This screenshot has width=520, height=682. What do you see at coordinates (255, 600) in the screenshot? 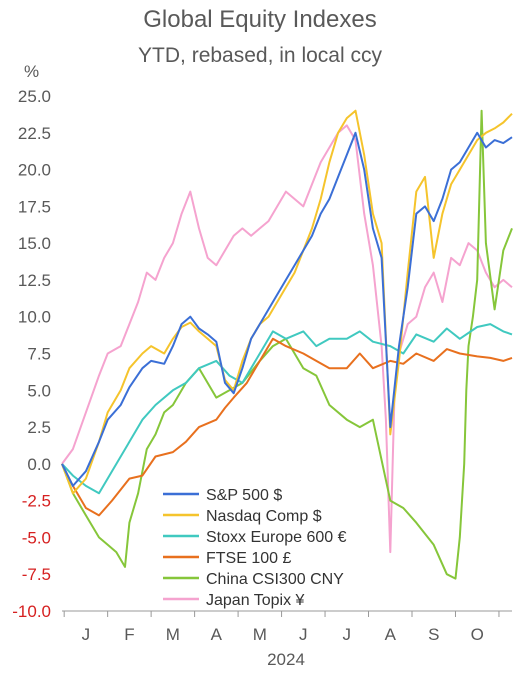
I see `legend-label: Japan Topix ¥` at bounding box center [255, 600].